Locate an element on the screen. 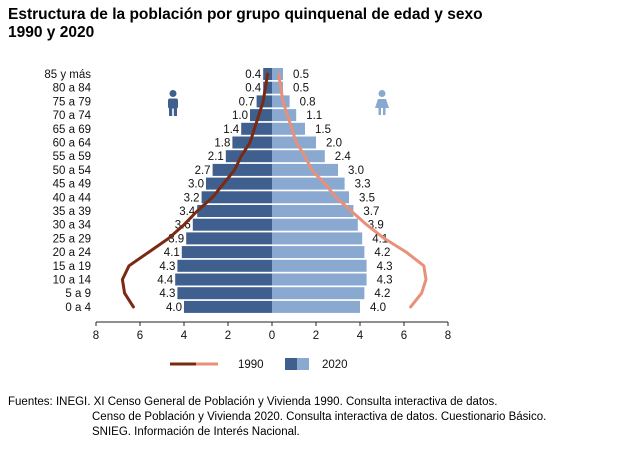 The image size is (630, 454). category-label-60-a-64: 60 a 64 is located at coordinates (72, 144).